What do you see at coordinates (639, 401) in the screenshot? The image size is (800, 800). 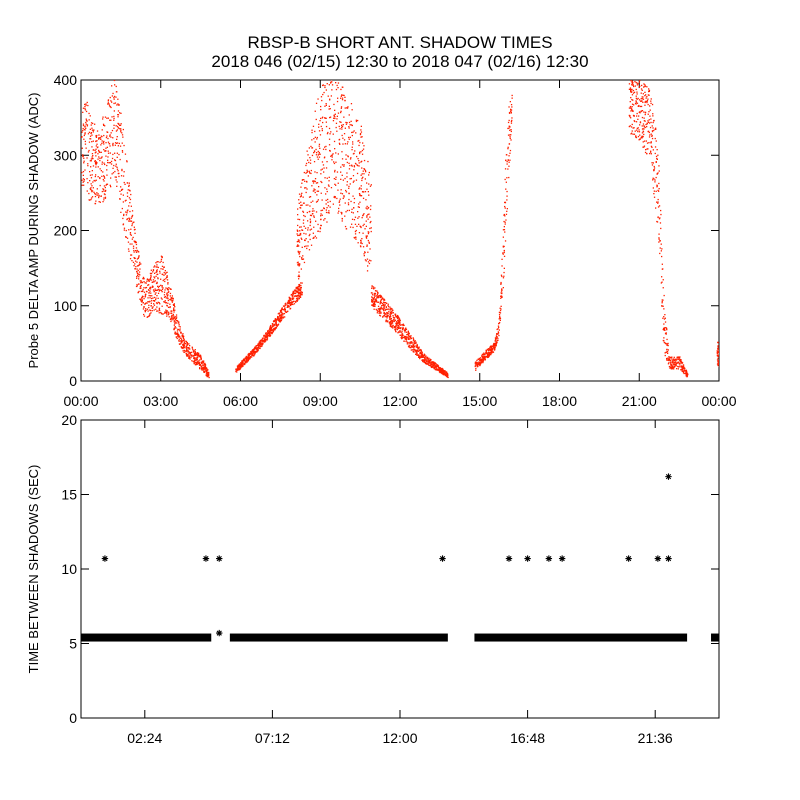 I see `x-tick-label: 21:00` at bounding box center [639, 401].